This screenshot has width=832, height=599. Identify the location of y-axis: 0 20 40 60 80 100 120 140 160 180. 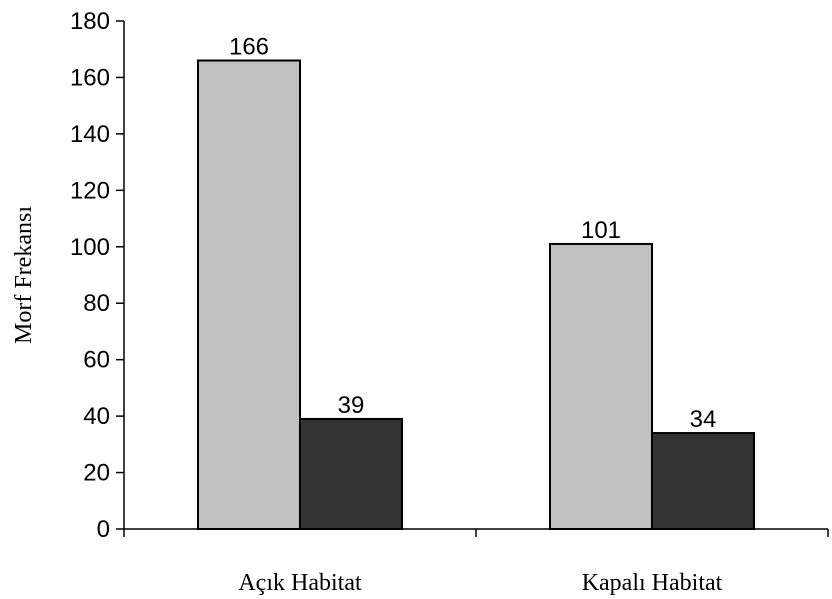
(97, 275).